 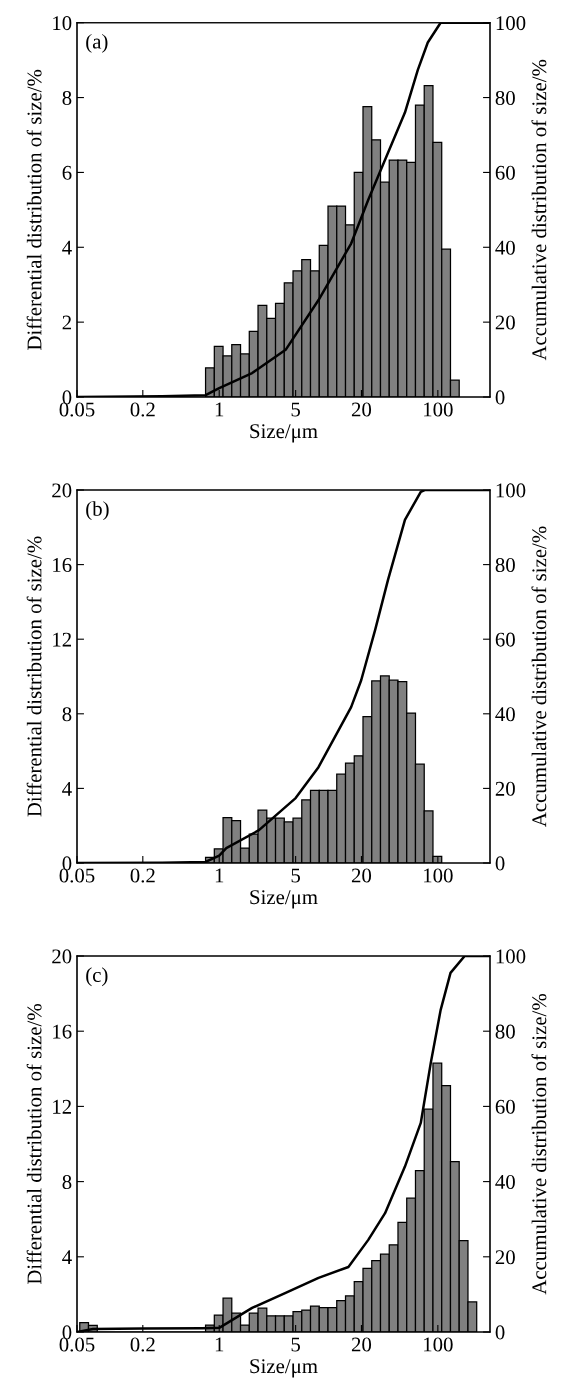 I want to click on y-tick-label: 10, so click(x=62, y=23).